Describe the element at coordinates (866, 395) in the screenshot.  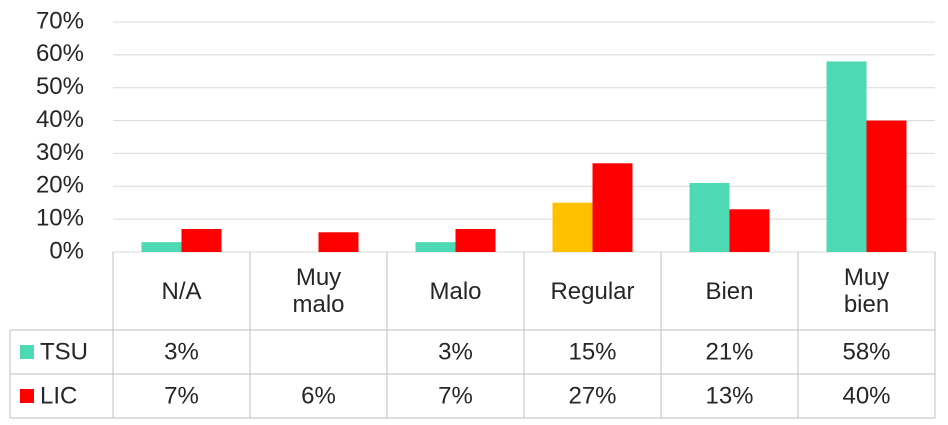
I see `table-value: 40%` at that location.